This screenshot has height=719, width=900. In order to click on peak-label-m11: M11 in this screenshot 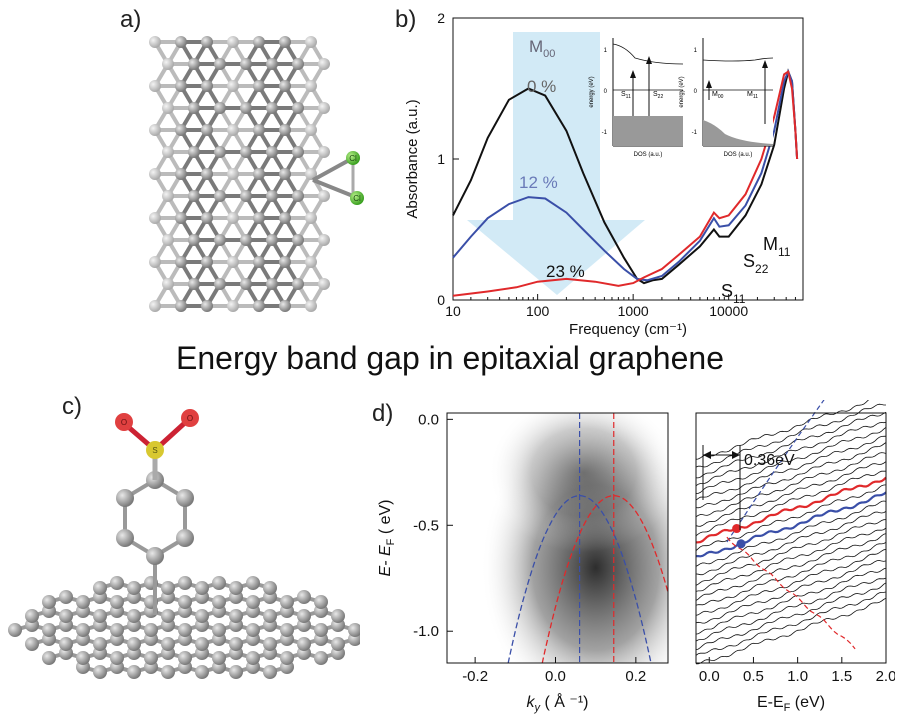, I will do `click(777, 246)`.